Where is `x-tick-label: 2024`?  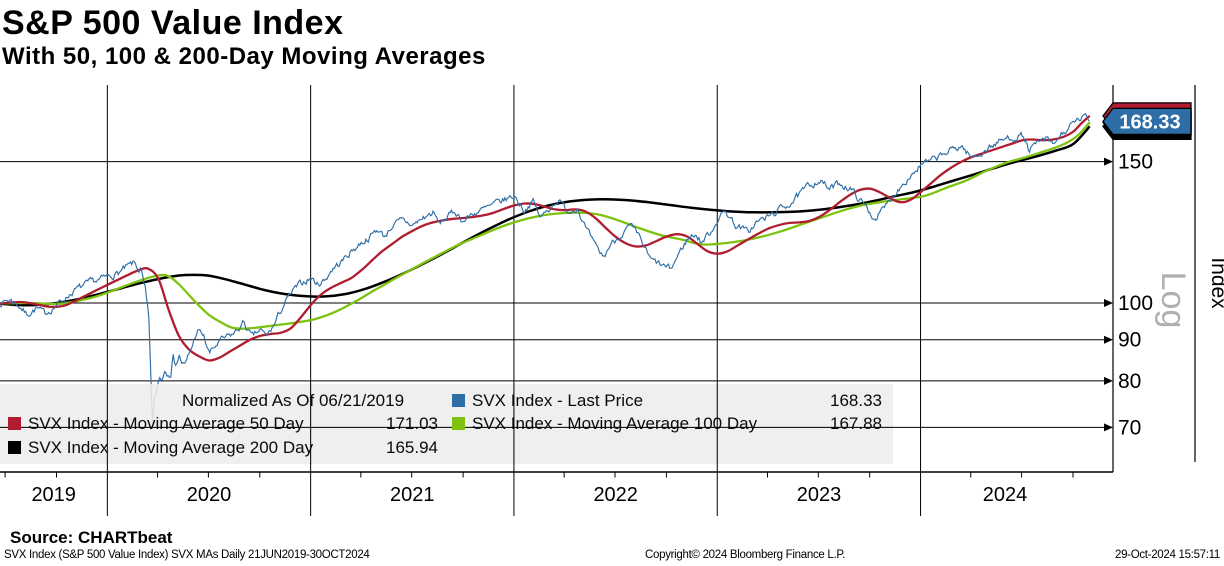
x-tick-label: 2024 is located at coordinates (1005, 495).